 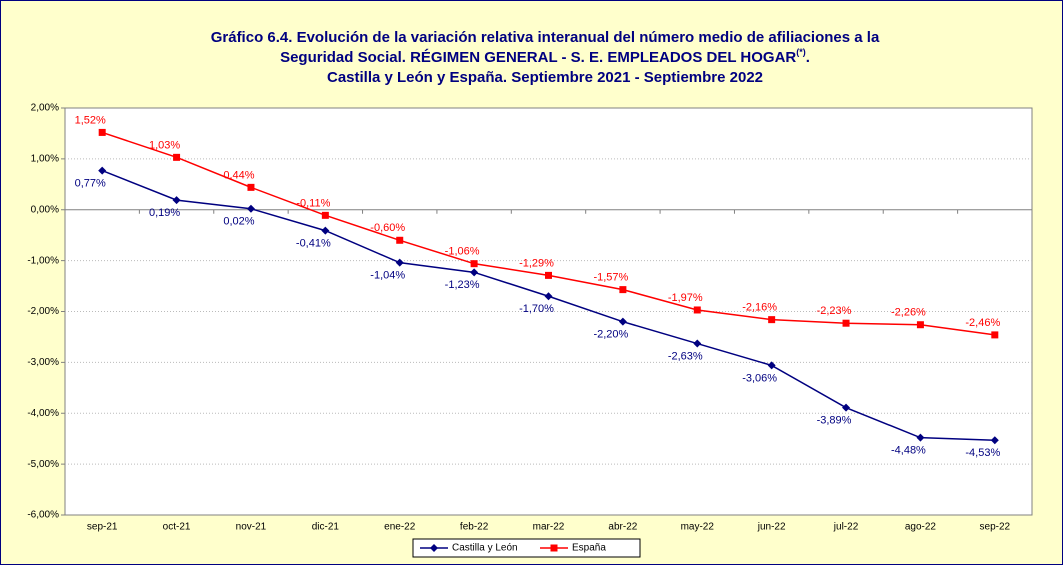 What do you see at coordinates (982, 323) in the screenshot?
I see `value-label: -2,46%` at bounding box center [982, 323].